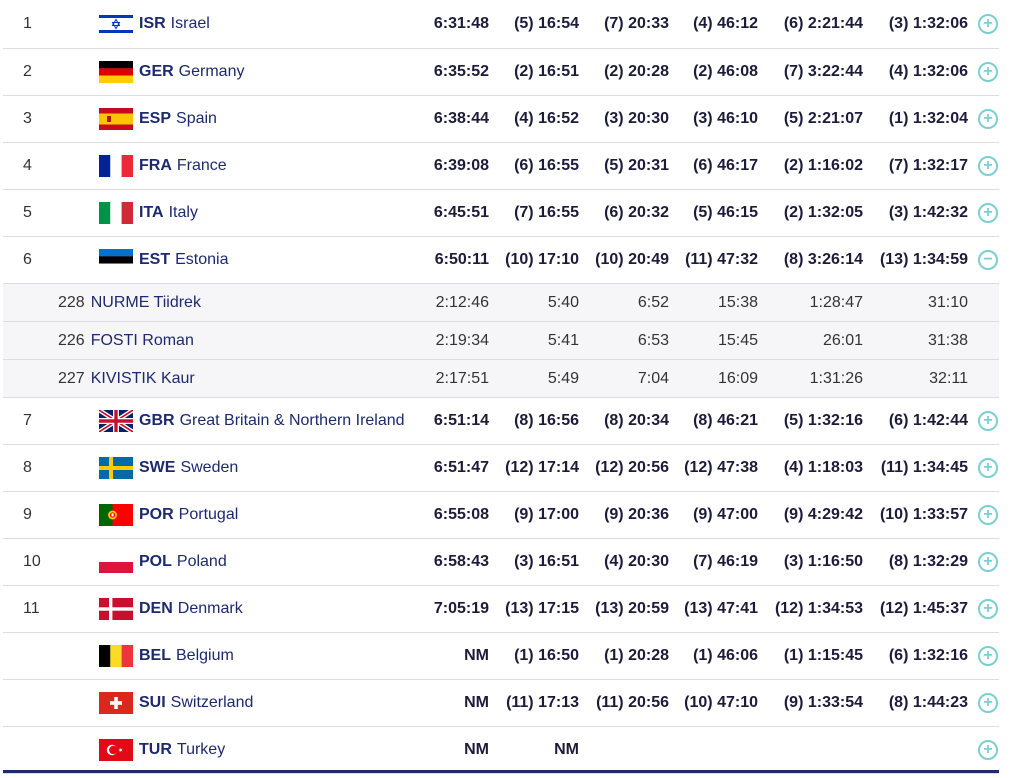 The width and height of the screenshot is (1024, 778). Describe the element at coordinates (947, 302) in the screenshot. I see `time-s5: 31:10` at that location.